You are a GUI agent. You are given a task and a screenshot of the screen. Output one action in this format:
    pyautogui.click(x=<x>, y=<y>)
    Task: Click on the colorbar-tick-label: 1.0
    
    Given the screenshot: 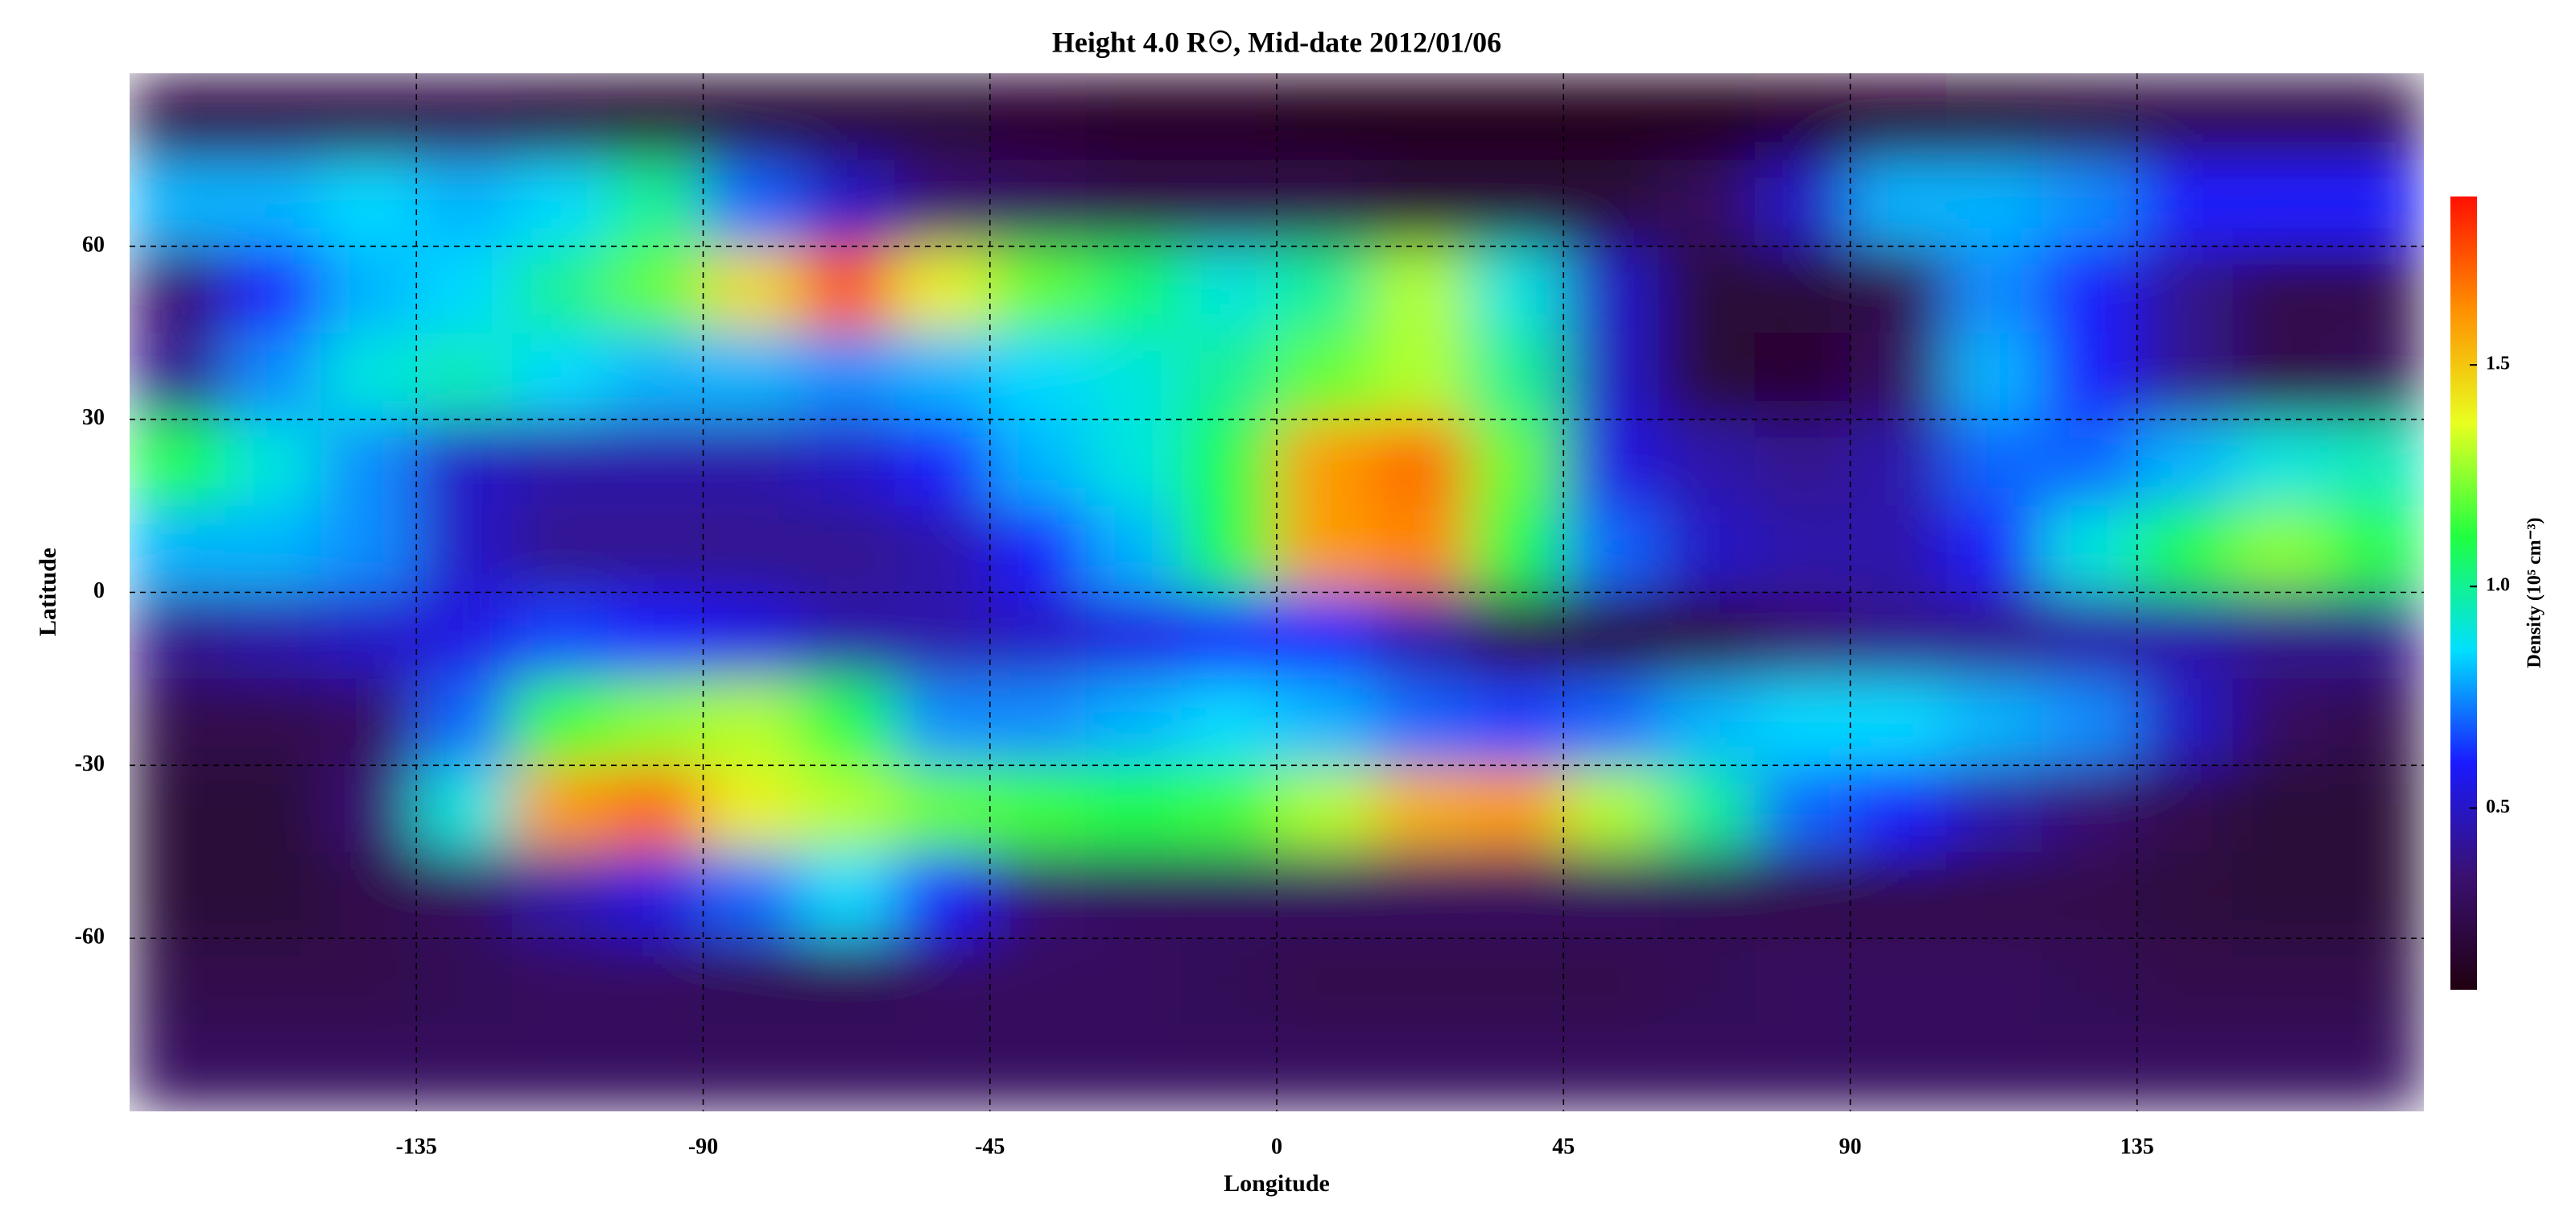 What is the action you would take?
    pyautogui.click(x=2498, y=585)
    